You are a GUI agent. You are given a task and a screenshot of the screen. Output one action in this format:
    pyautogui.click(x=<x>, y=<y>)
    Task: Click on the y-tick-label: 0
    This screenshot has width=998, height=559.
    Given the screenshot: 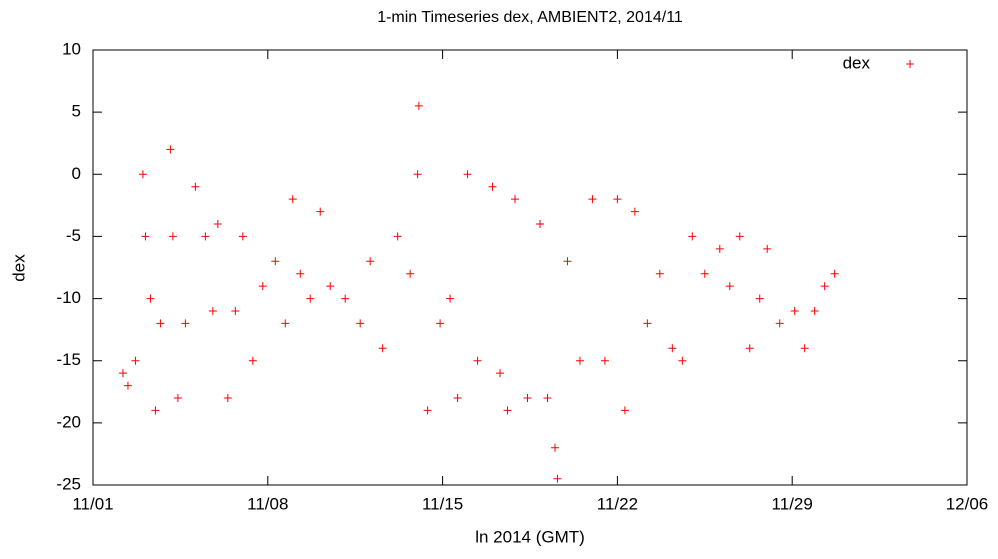 What is the action you would take?
    pyautogui.click(x=76, y=173)
    